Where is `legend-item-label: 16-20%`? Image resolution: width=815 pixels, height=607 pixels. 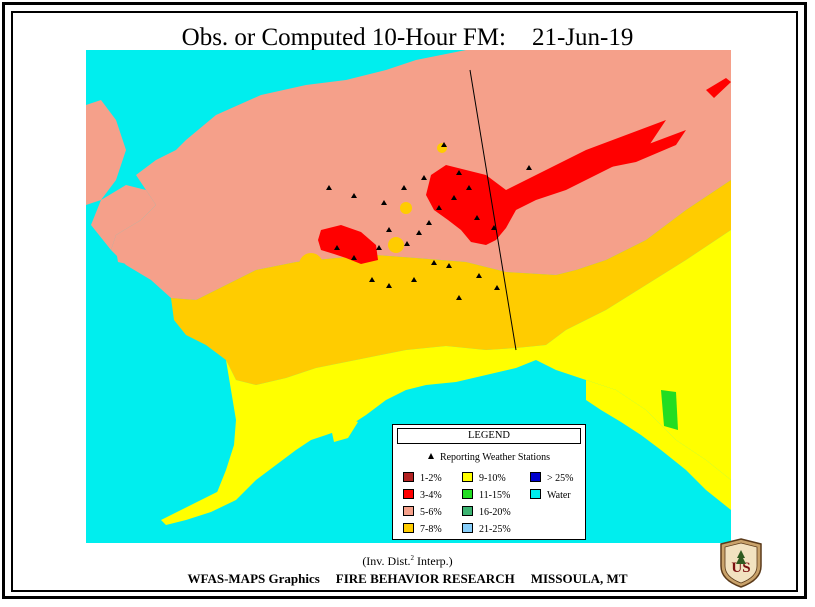
legend-item-label: 16-20% is located at coordinates (495, 512).